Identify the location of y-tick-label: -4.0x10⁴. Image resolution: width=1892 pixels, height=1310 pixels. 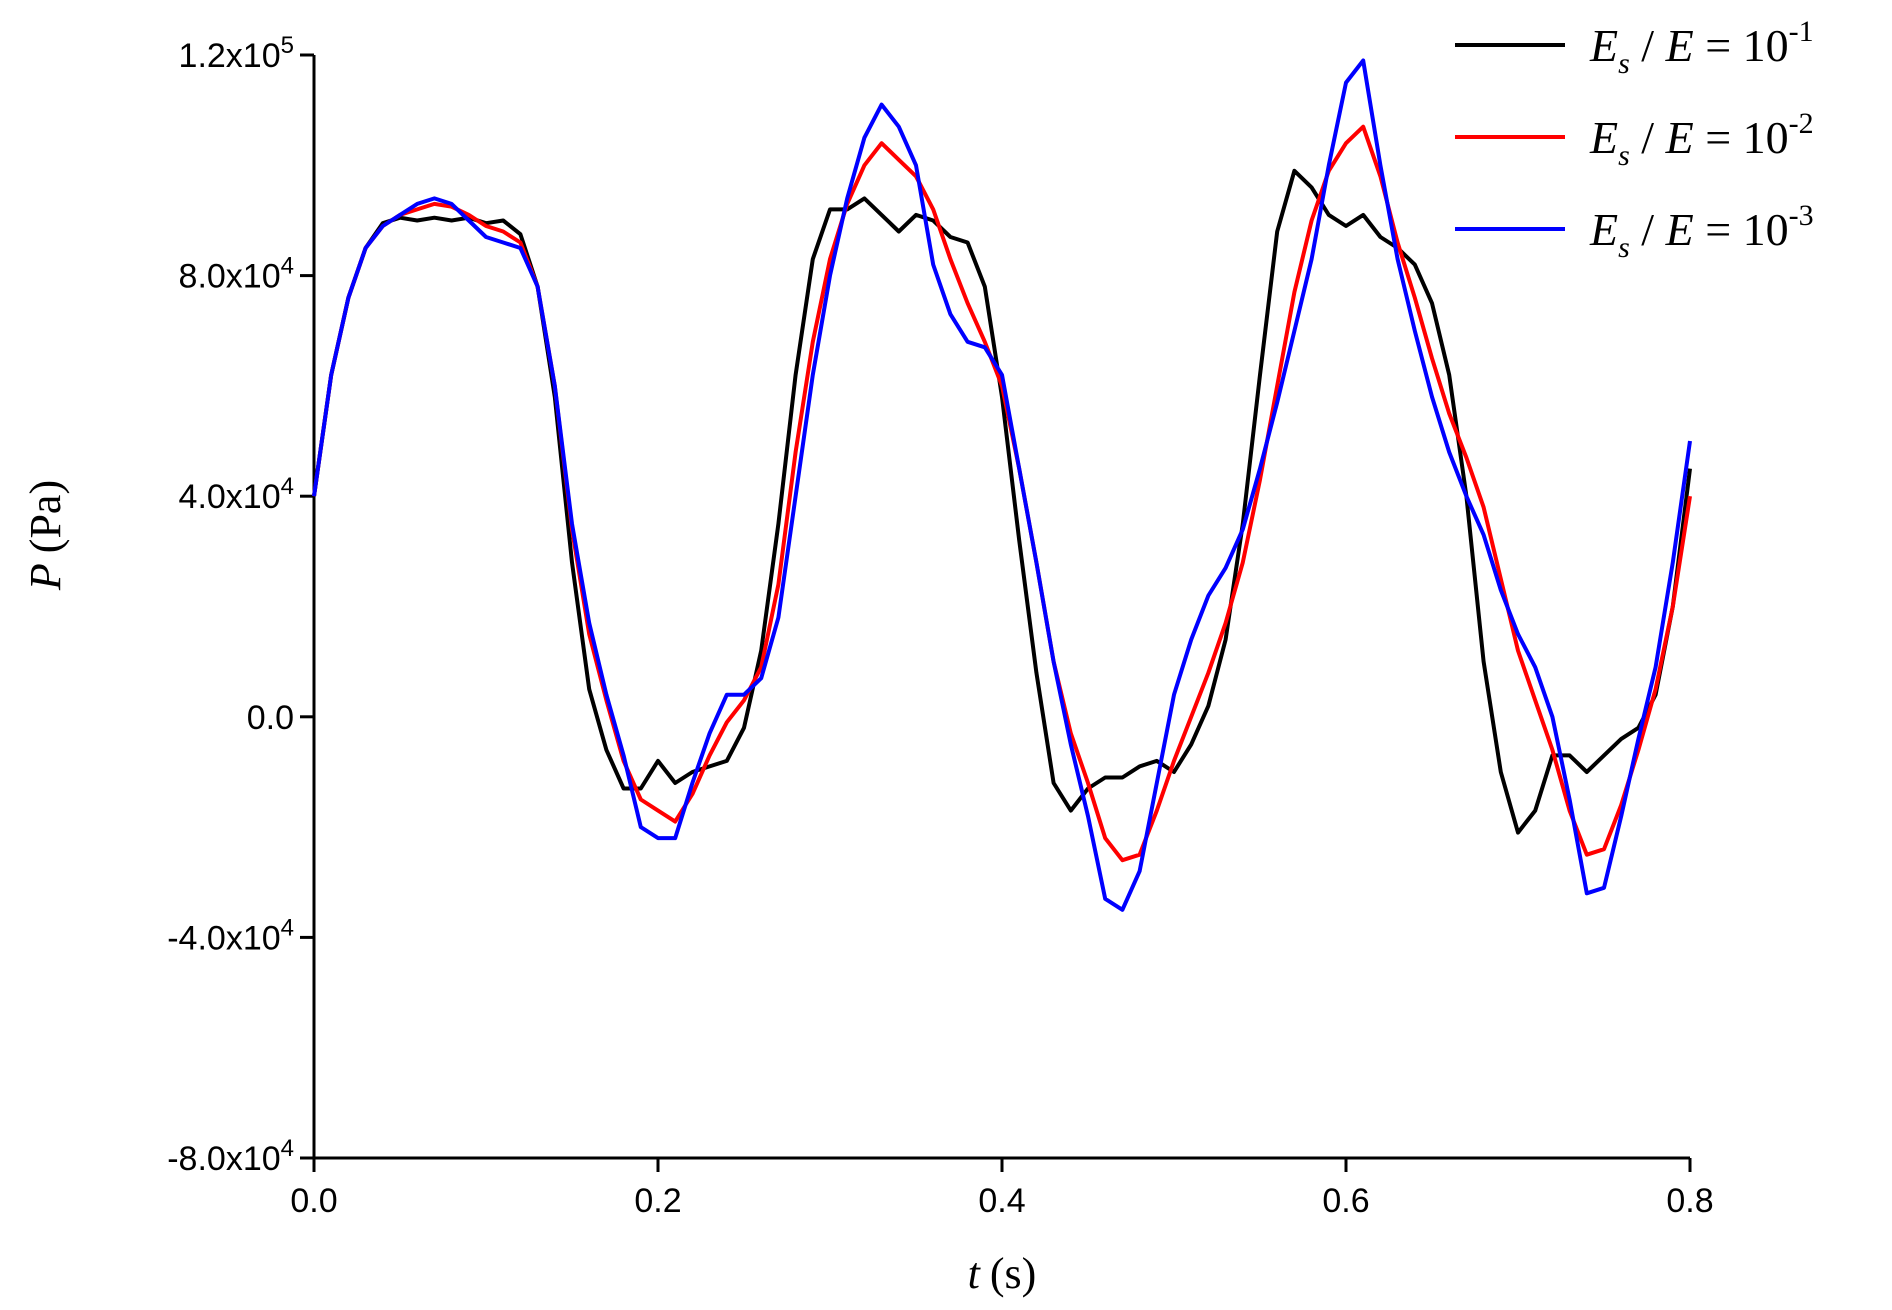
(230, 935).